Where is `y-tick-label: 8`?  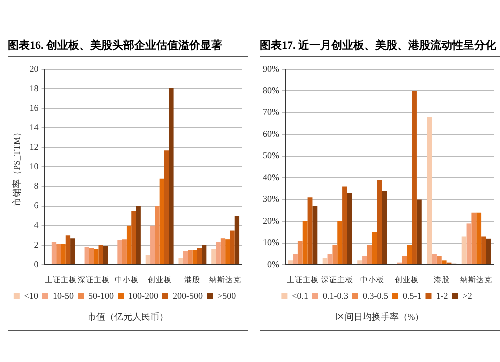
y-tick-label: 8 is located at coordinates (37, 186).